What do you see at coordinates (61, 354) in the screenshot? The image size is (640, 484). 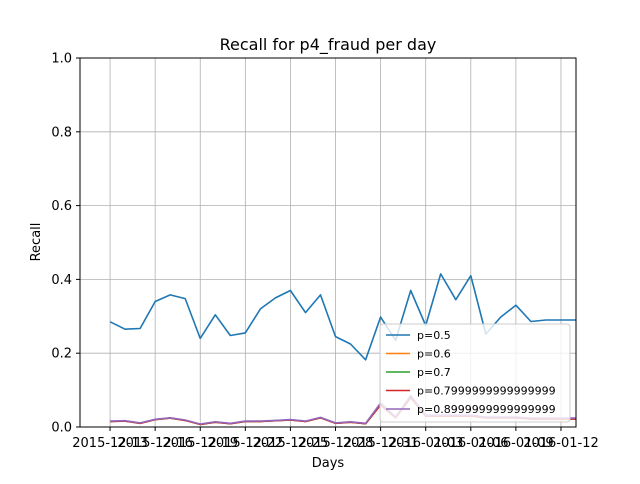 I see `y-tick-label: 0.2` at bounding box center [61, 354].